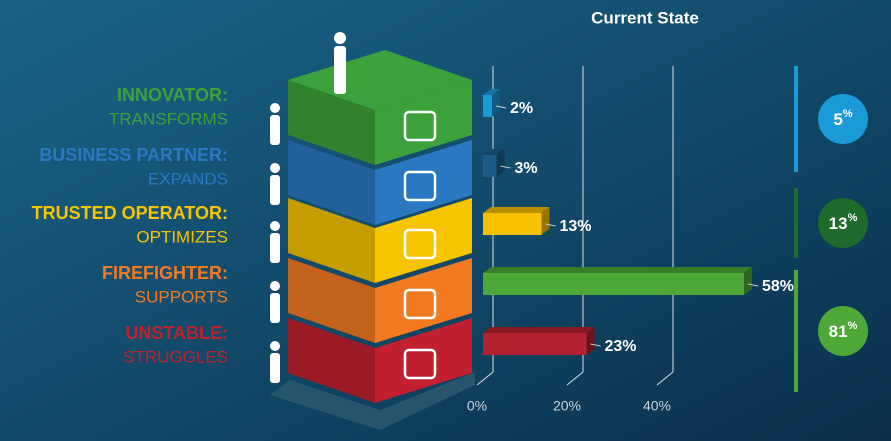 The height and width of the screenshot is (441, 891). I want to click on level-subtitle: EXPANDS, so click(188, 178).